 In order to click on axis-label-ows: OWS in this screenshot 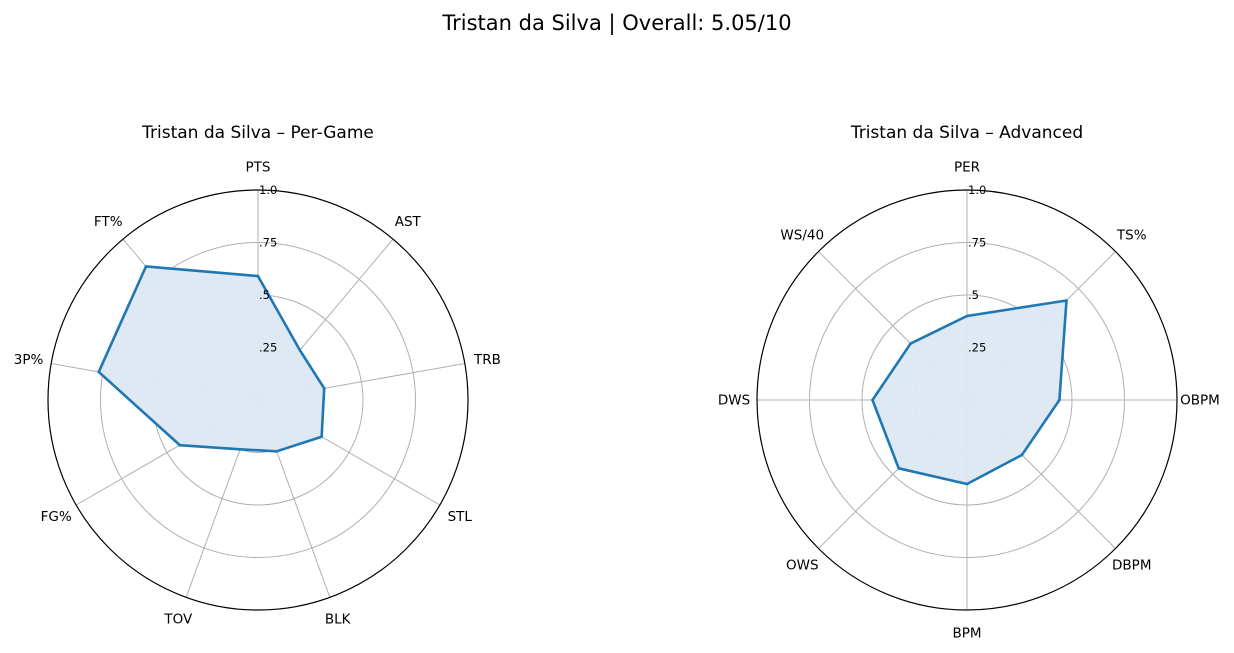, I will do `click(802, 565)`.